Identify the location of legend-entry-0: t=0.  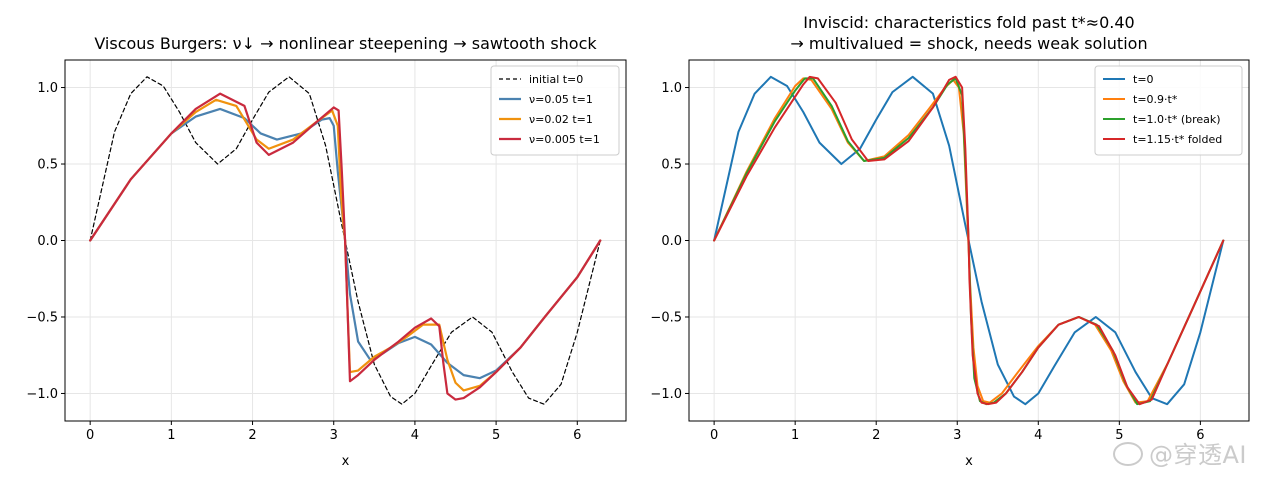
(1143, 79).